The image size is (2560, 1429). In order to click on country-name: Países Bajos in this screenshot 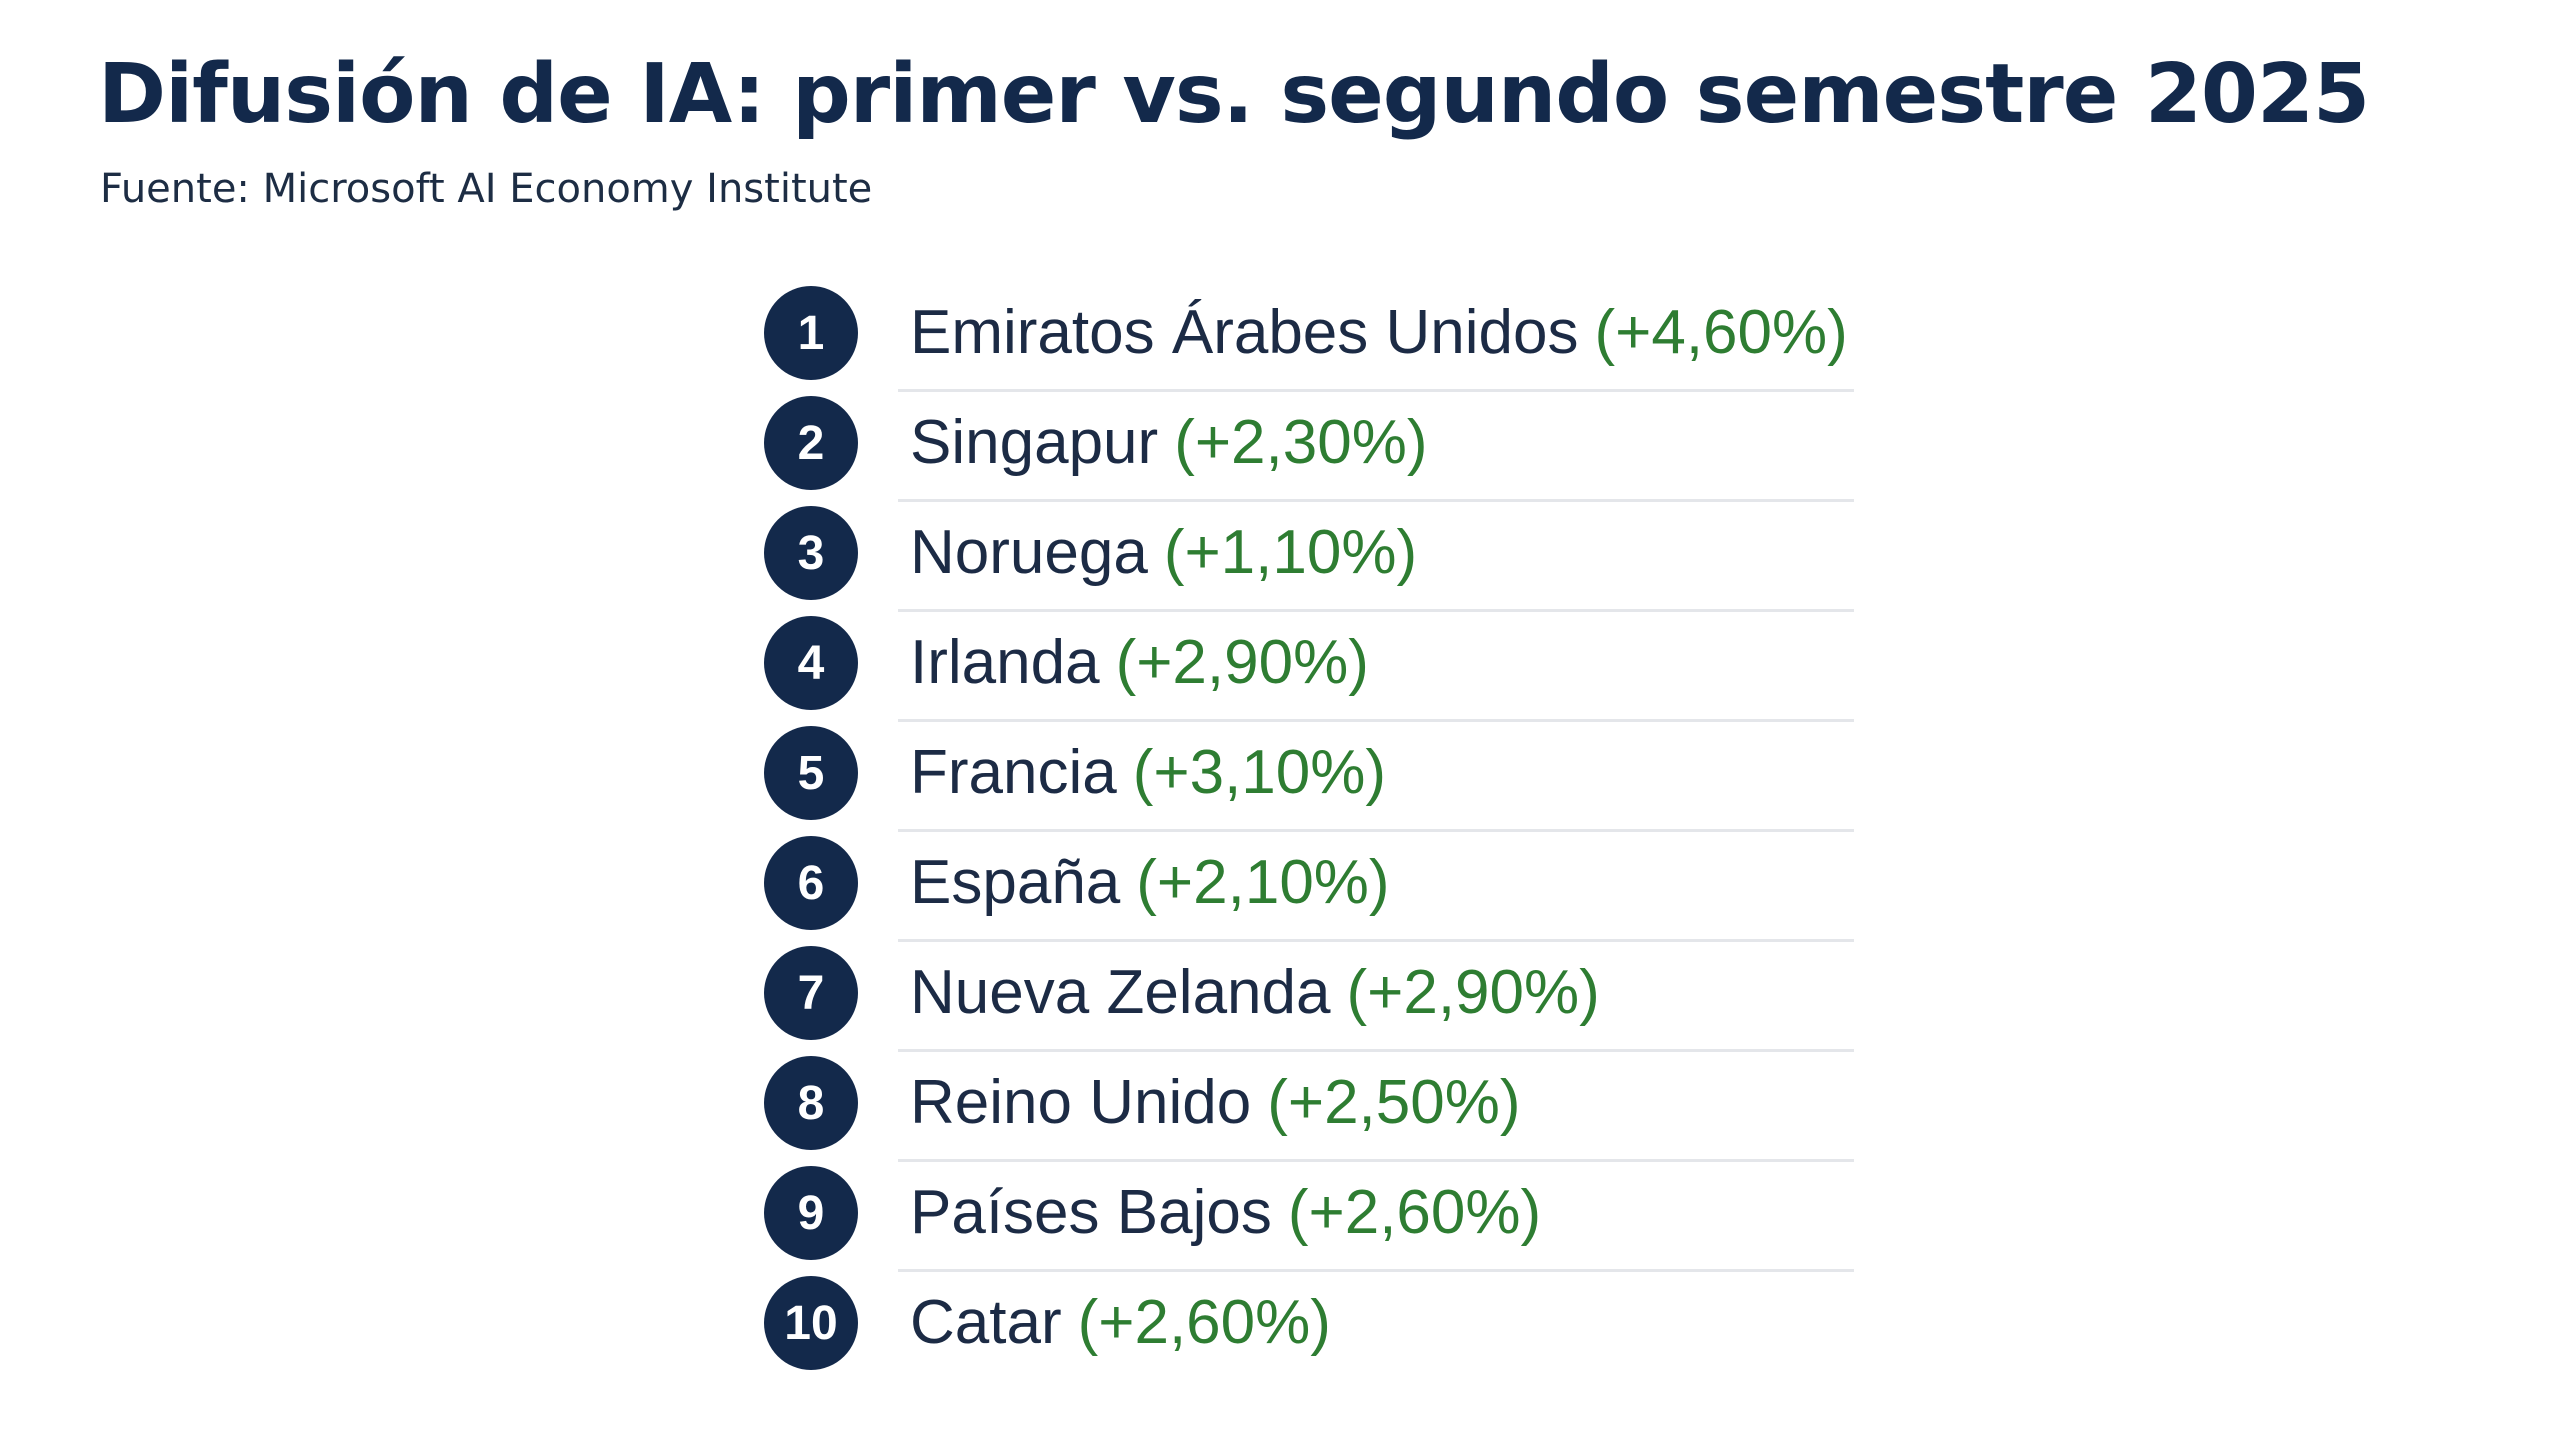, I will do `click(1091, 1212)`.